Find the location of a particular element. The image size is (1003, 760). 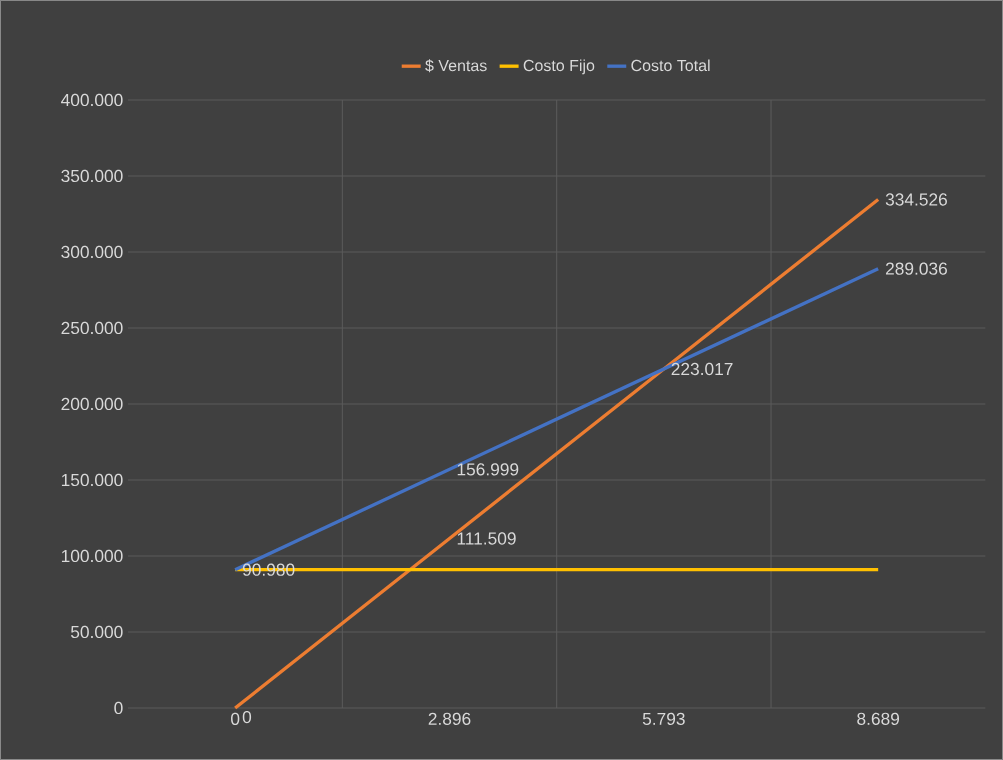

y-tick-label: 100.000 is located at coordinates (92, 556).